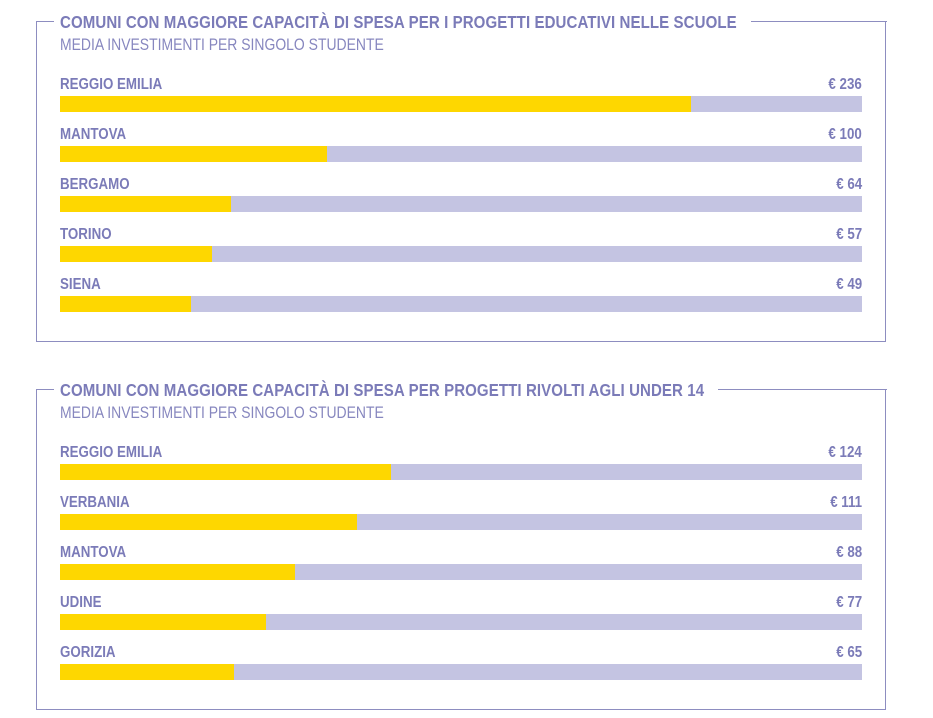 This screenshot has width=933, height=718. Describe the element at coordinates (849, 234) in the screenshot. I see `bar-value-label: € 57` at that location.